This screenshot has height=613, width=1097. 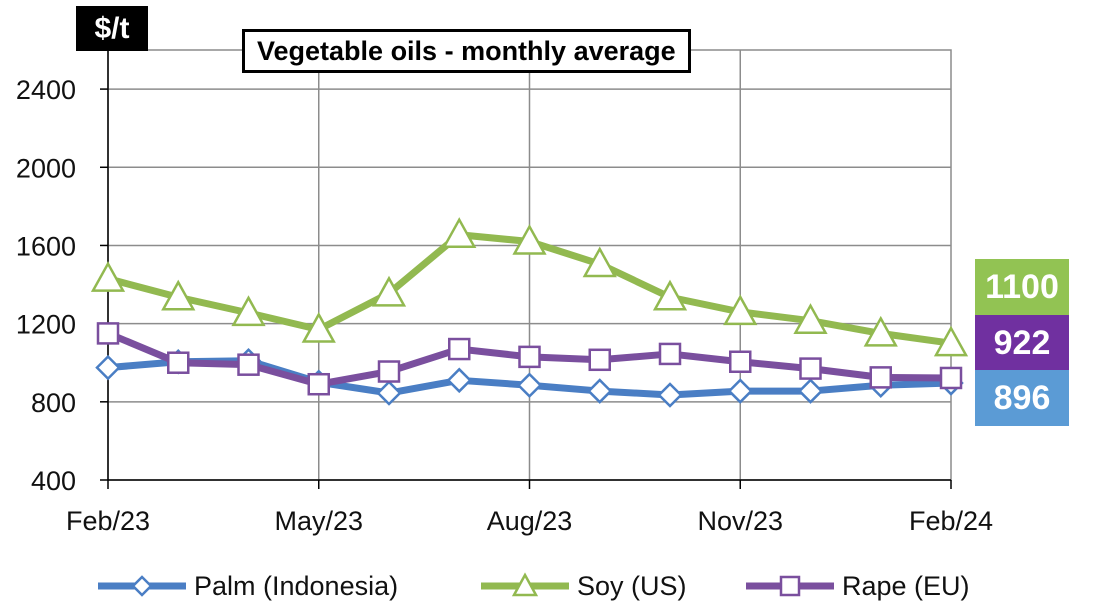 What do you see at coordinates (318, 521) in the screenshot?
I see `x-tick-label: May/23` at bounding box center [318, 521].